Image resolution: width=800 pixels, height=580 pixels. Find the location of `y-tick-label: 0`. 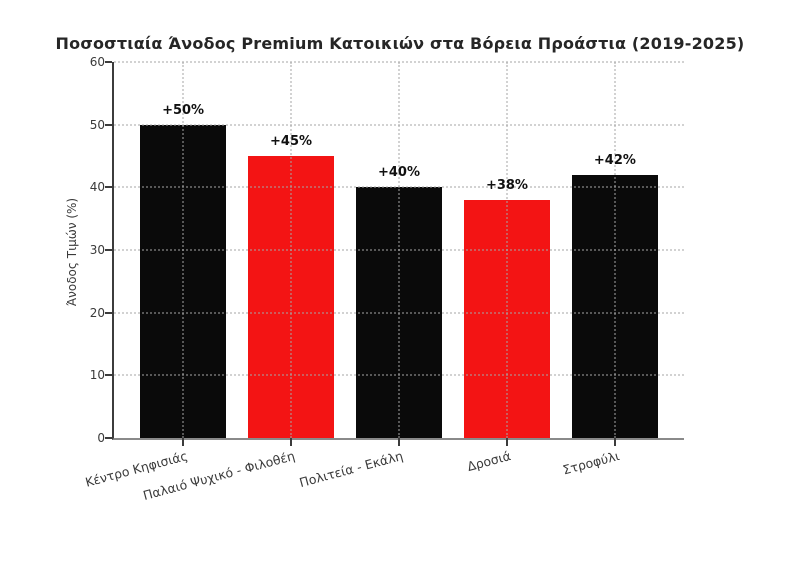

y-tick-label: 0 is located at coordinates (101, 438).